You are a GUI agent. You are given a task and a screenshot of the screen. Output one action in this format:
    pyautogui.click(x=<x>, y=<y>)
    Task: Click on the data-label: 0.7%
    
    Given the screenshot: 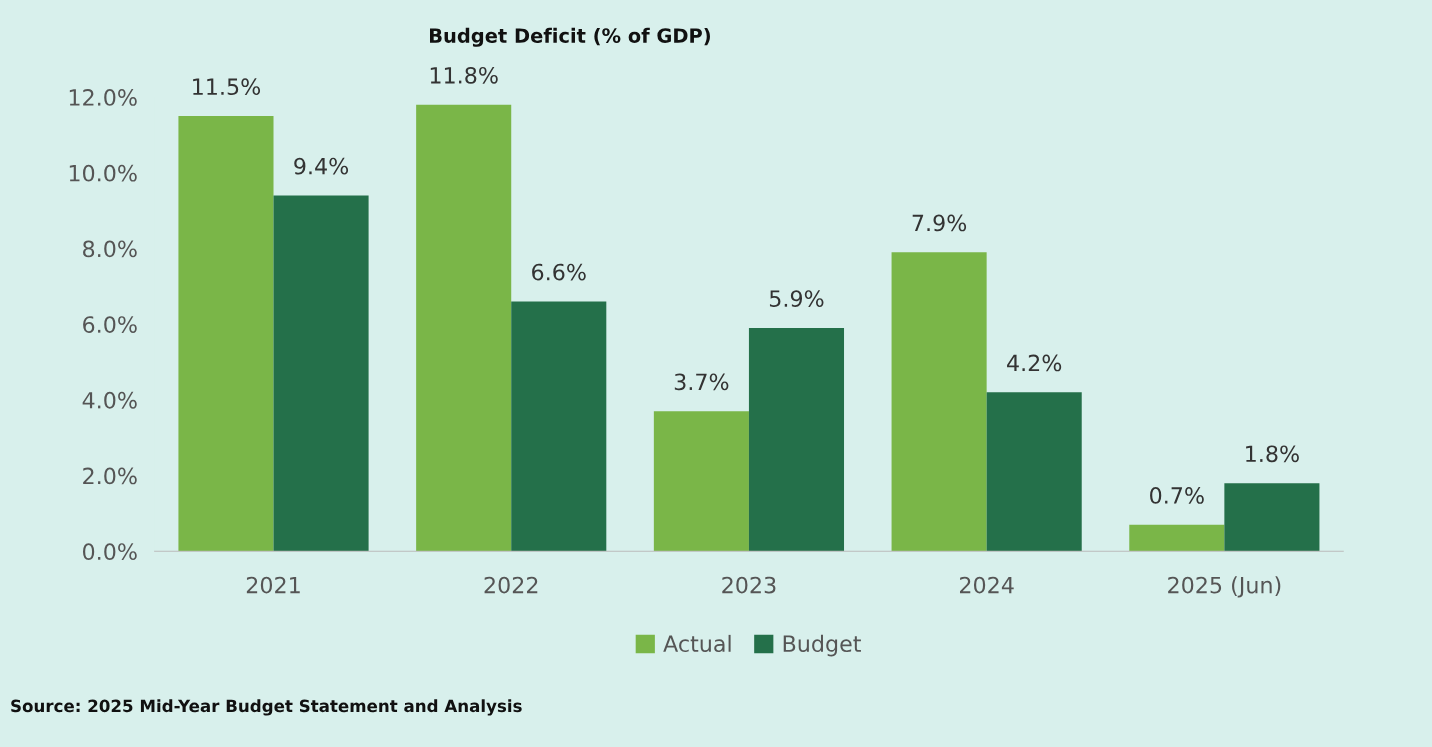 What is the action you would take?
    pyautogui.click(x=1177, y=495)
    